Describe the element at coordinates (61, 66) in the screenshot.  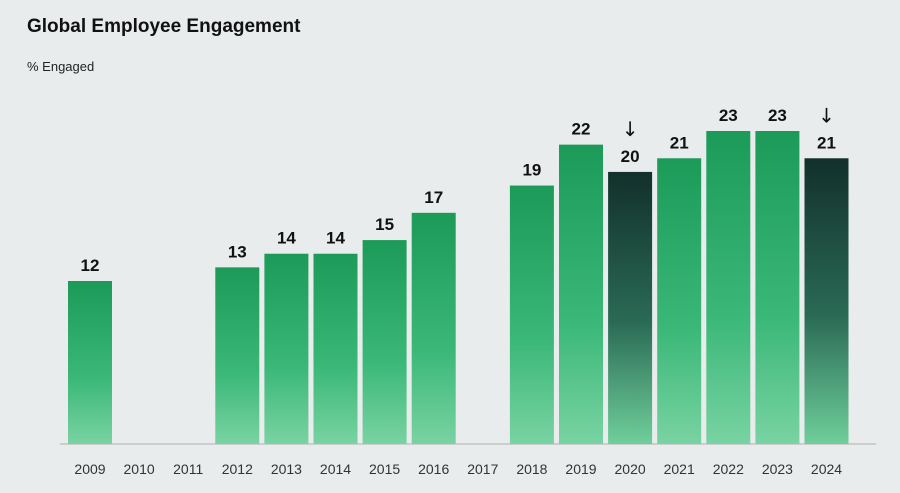
I see `y-axis-label: % Engaged` at that location.